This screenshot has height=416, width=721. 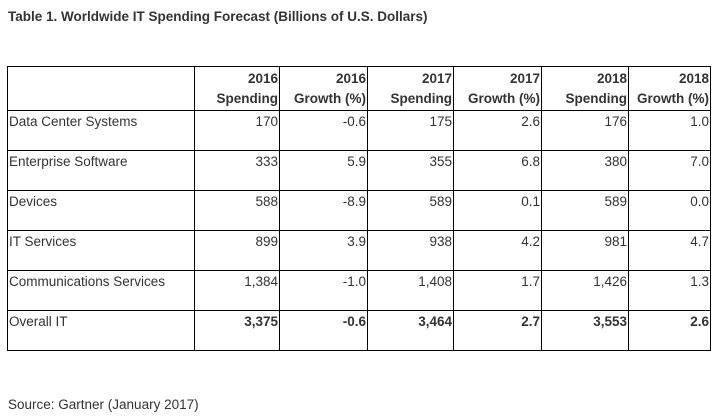 I want to click on source-note: Source: Gartner (January 2017), so click(x=103, y=404).